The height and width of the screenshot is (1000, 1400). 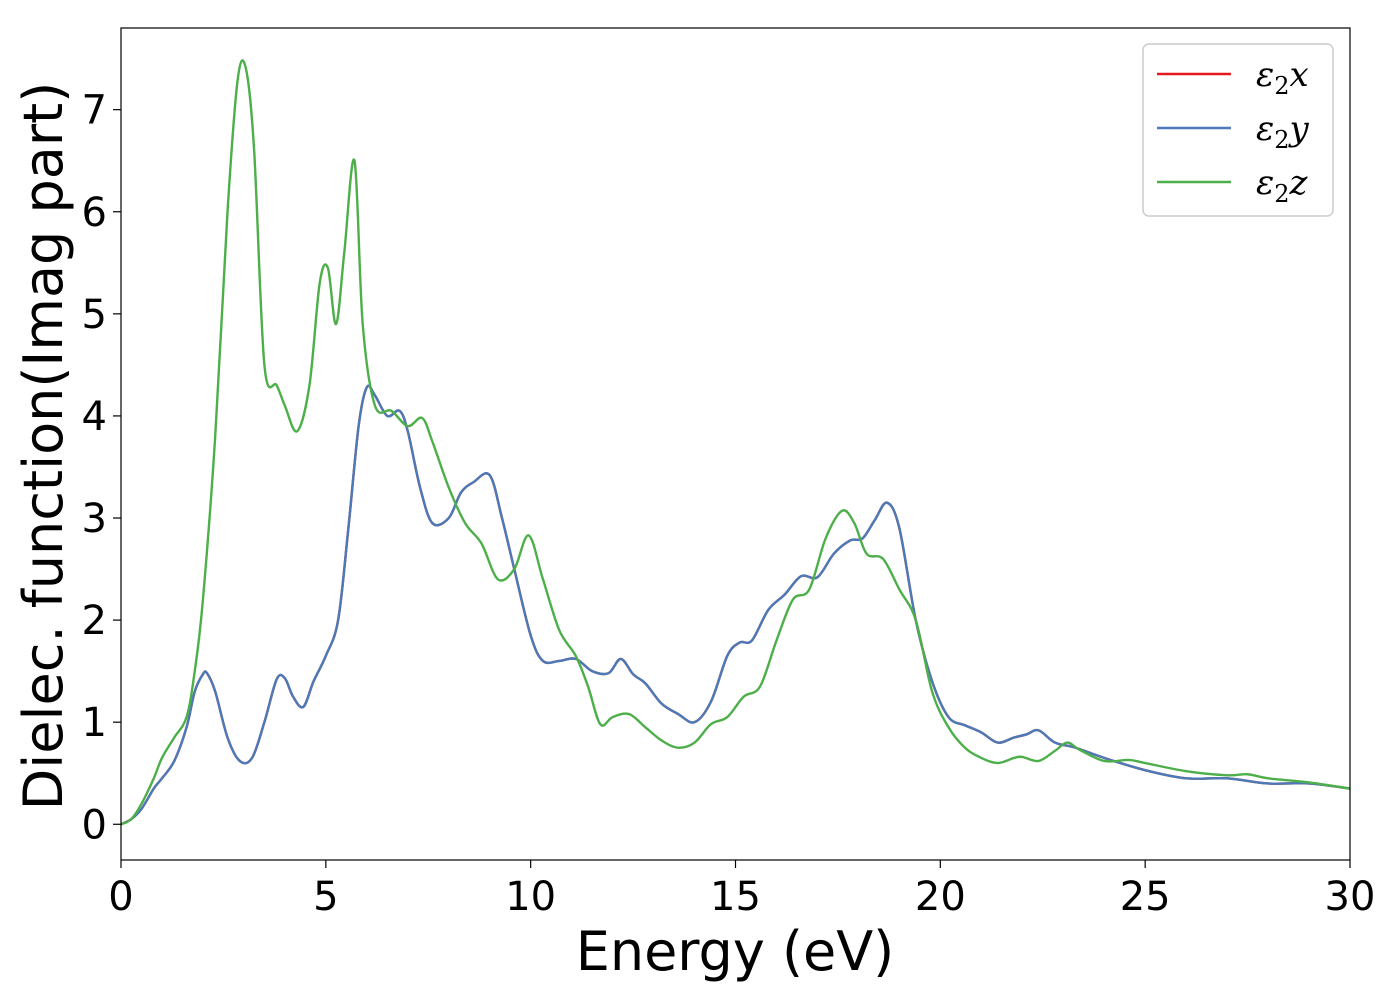 I want to click on y-tick-label: 1, so click(x=94, y=723).